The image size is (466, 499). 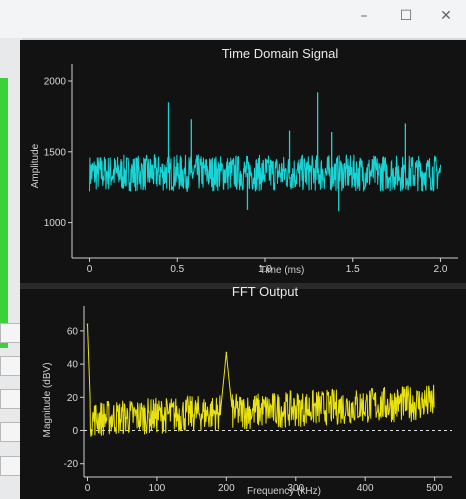 What do you see at coordinates (265, 172) in the screenshot?
I see `time-series-line` at bounding box center [265, 172].